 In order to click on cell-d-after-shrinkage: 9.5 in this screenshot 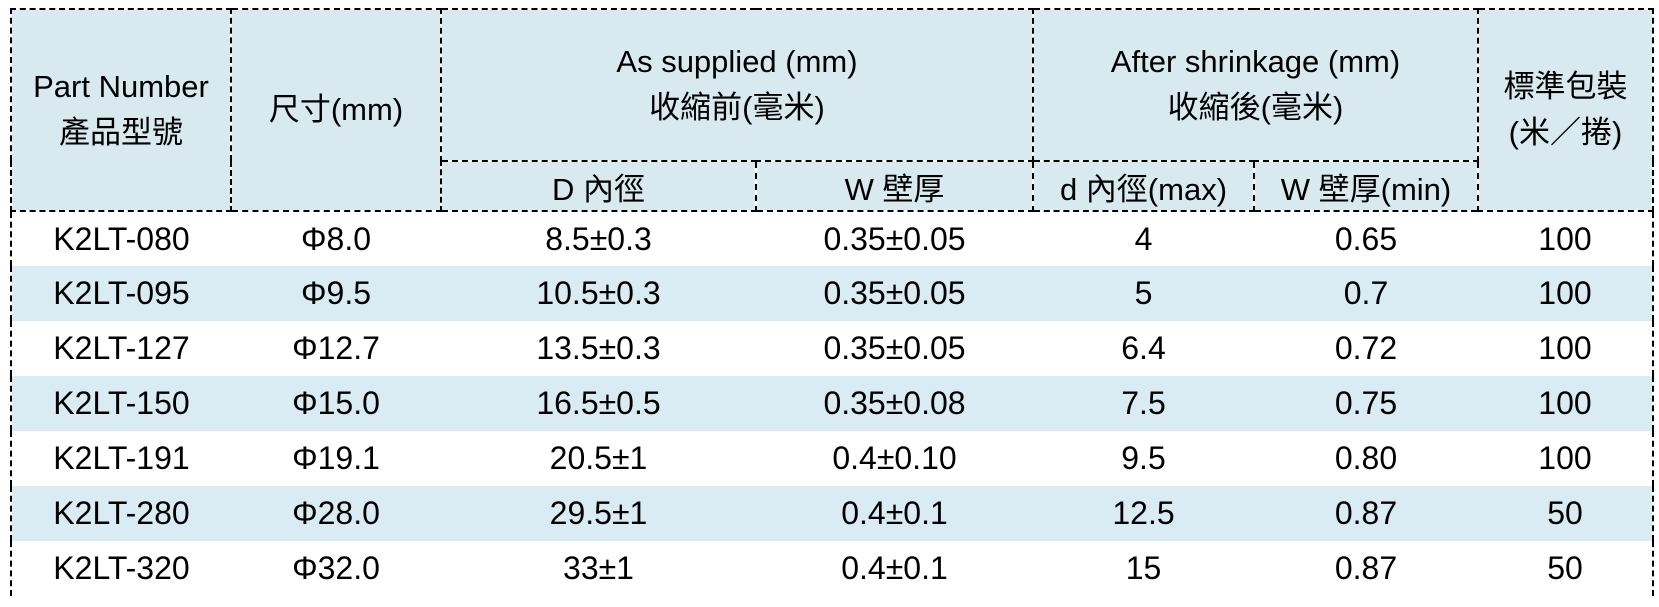, I will do `click(1143, 458)`.